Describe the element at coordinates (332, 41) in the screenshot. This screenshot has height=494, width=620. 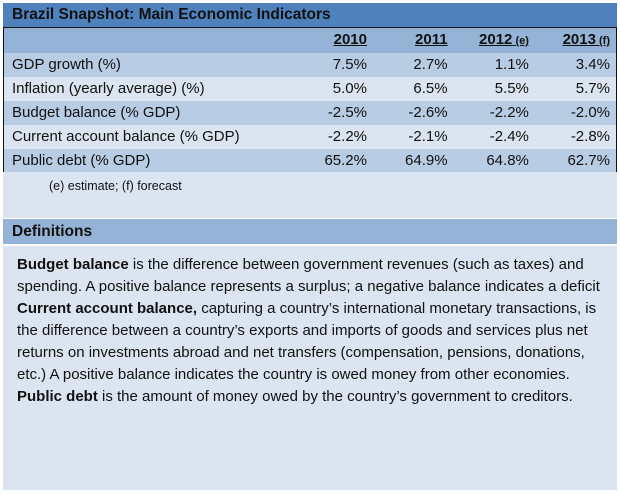
I see `header-2010: 2010` at that location.